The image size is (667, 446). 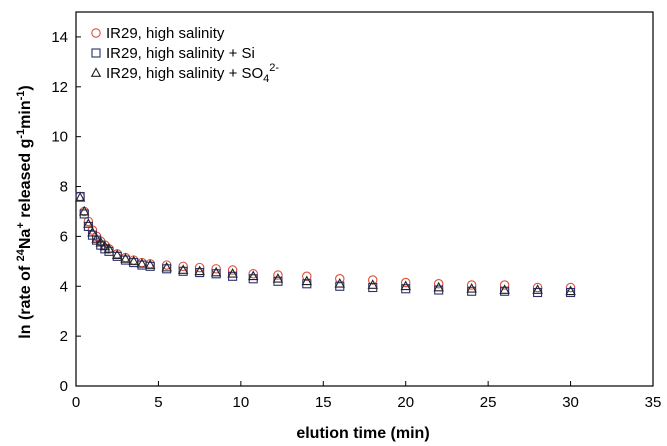 I want to click on x-axis: 0 5 10 15 20 25 30 35, so click(x=367, y=396).